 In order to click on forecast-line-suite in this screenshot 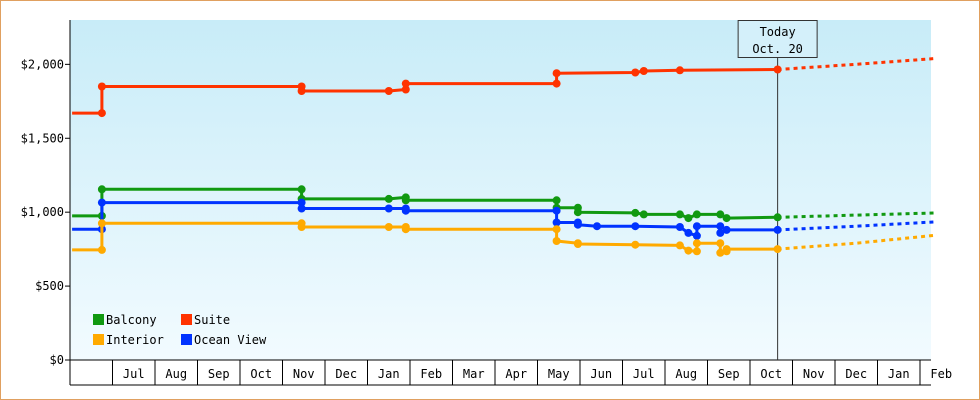, I will do `click(857, 63)`.